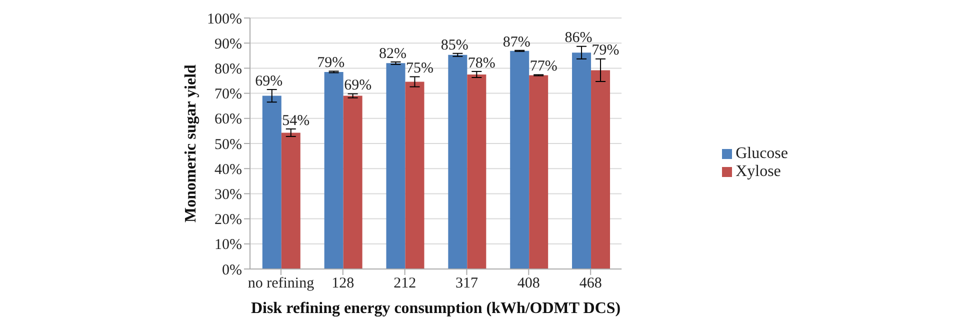 The image size is (965, 326). Describe the element at coordinates (578, 38) in the screenshot. I see `data-label: 86%` at that location.